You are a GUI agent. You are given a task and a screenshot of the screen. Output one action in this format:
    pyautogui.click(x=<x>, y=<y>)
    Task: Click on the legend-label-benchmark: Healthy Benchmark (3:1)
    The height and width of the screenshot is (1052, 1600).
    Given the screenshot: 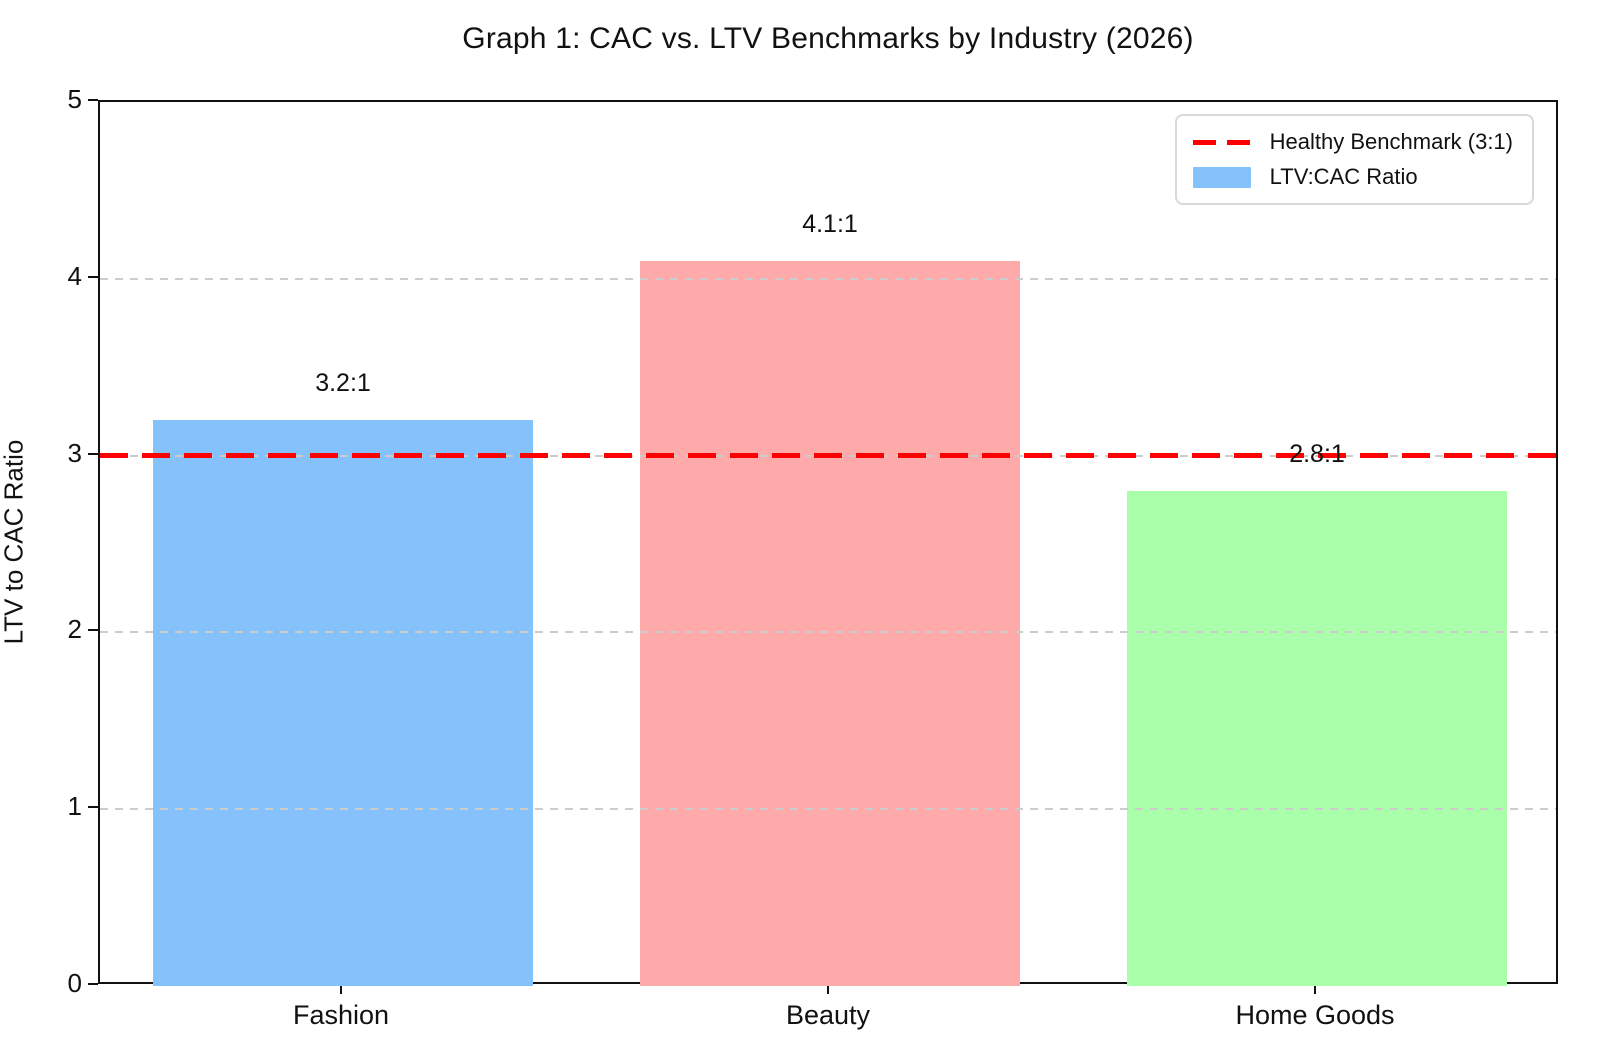 What is the action you would take?
    pyautogui.click(x=1391, y=141)
    